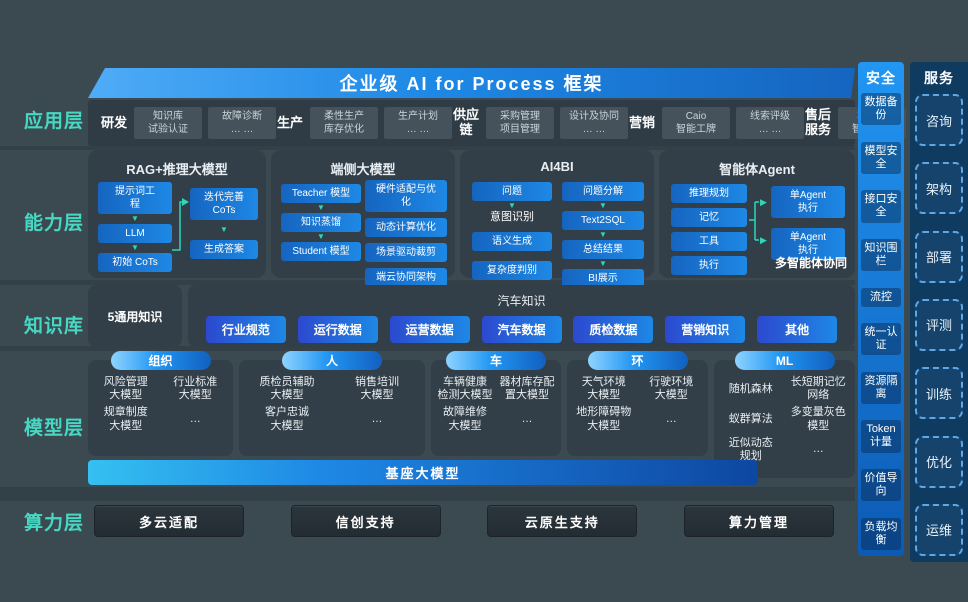 The image size is (968, 602). Describe the element at coordinates (321, 193) in the screenshot. I see `edge-step: Teacher 模型` at that location.